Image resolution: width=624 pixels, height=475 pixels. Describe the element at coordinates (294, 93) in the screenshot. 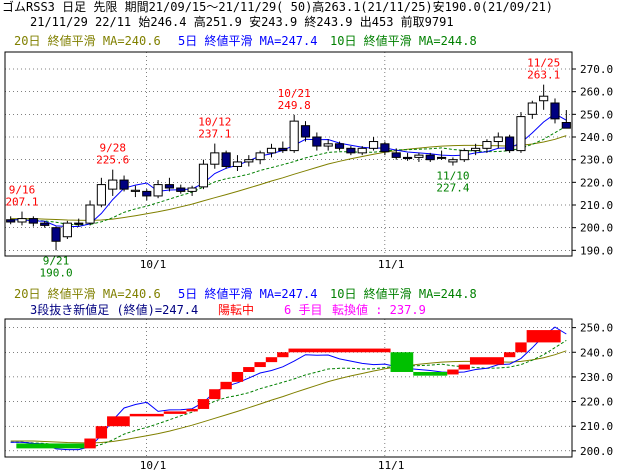

I see `annotation-date: 10/21` at that location.